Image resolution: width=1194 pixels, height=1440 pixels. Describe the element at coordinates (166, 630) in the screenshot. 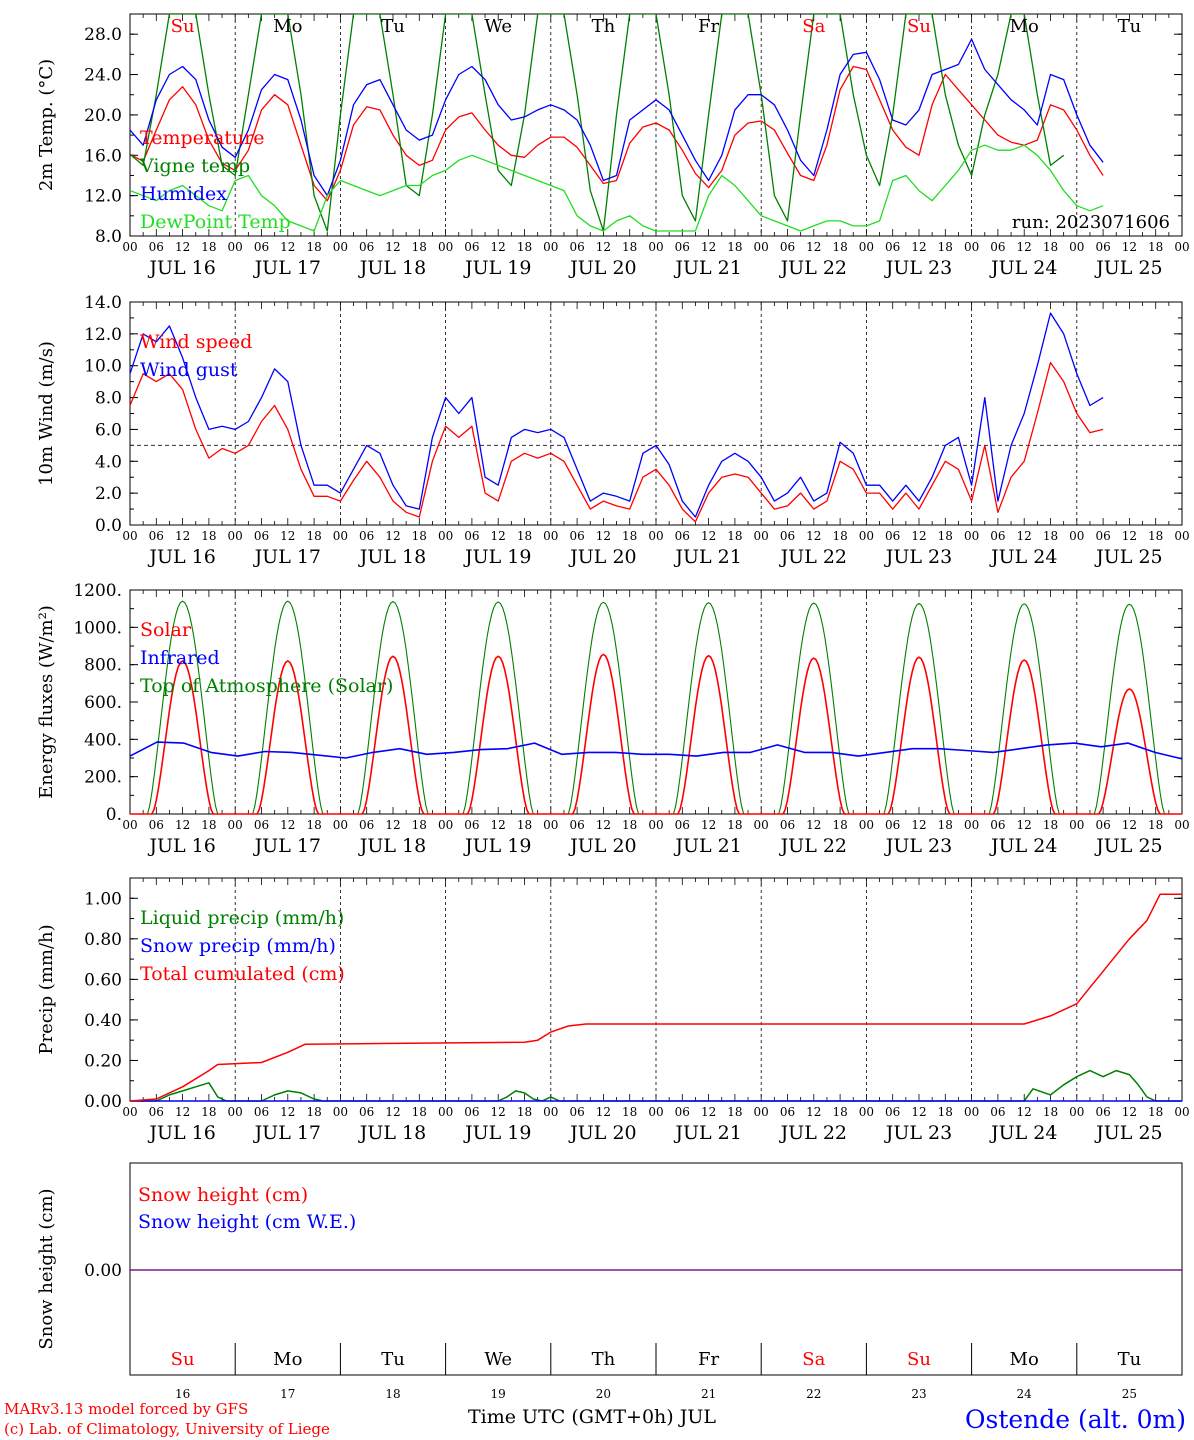

I see `legend-solar: Solar` at that location.